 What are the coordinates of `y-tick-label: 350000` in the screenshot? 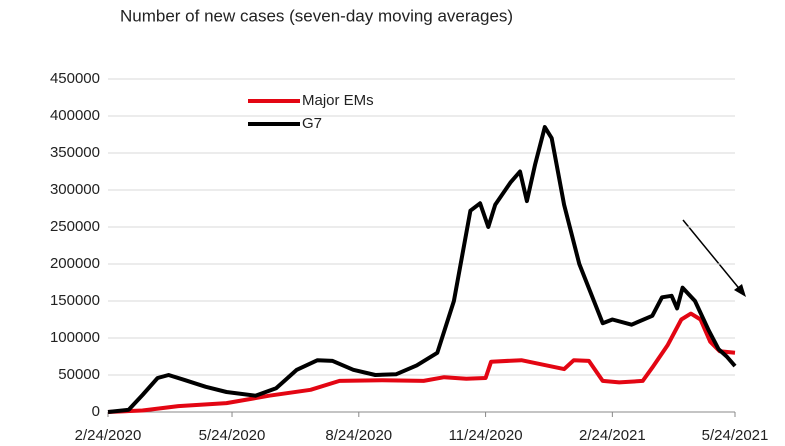 It's located at (75, 152).